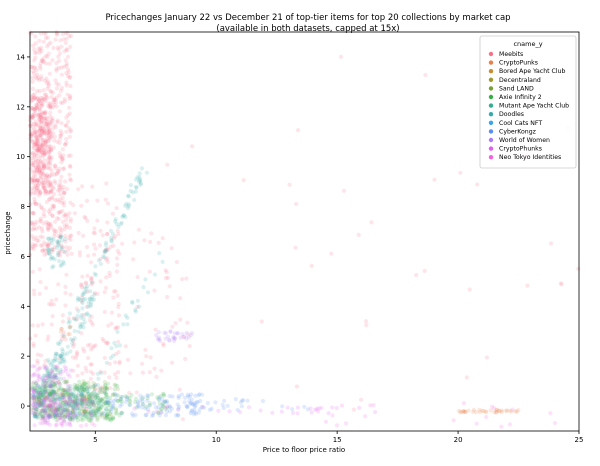 The image size is (600, 466). Describe the element at coordinates (491, 88) in the screenshot. I see `legend-marker` at that location.